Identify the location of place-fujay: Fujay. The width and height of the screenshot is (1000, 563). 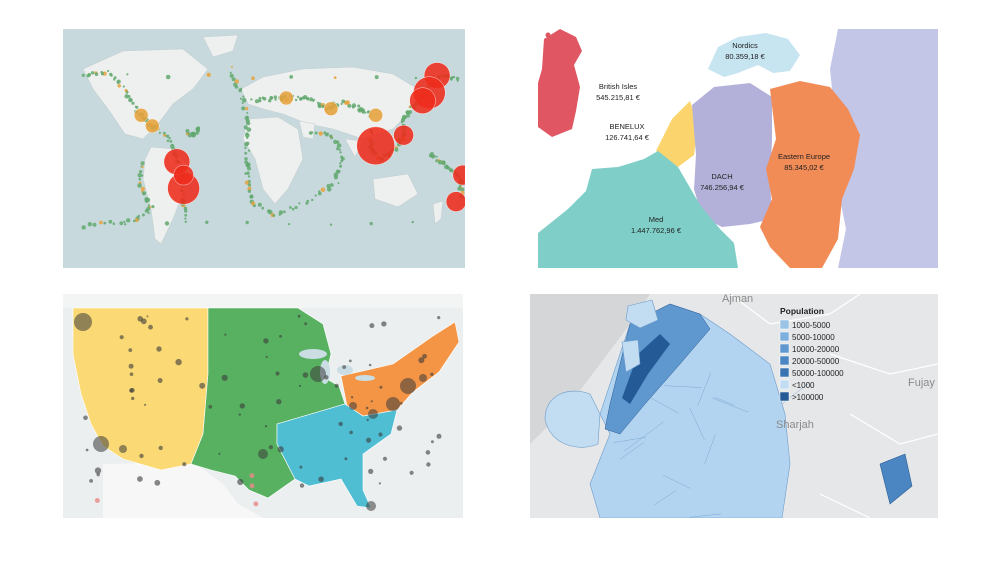
(921, 383).